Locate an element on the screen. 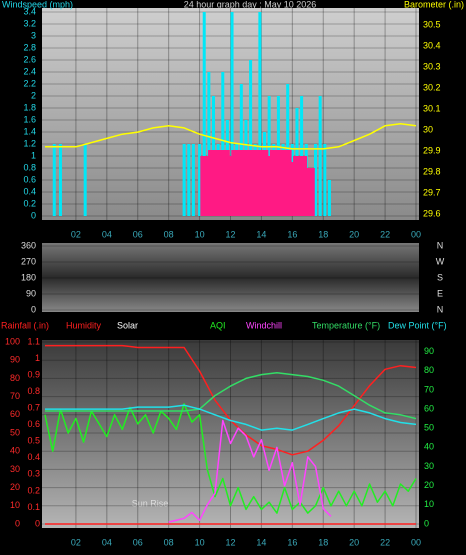  y-tick-label: 100 is located at coordinates (12, 341).